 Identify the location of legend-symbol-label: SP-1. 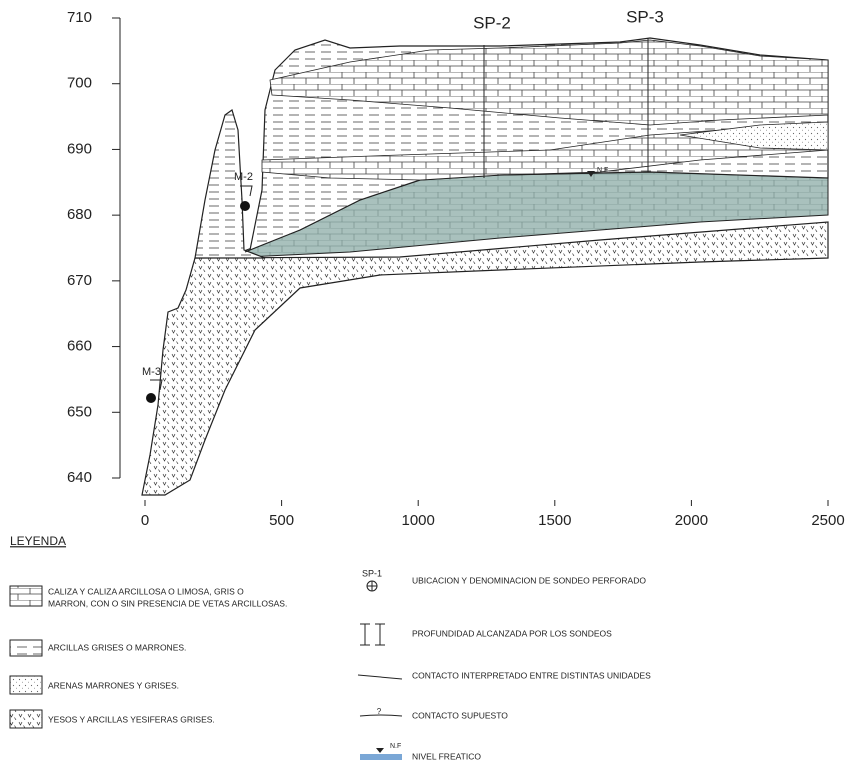
(372, 573).